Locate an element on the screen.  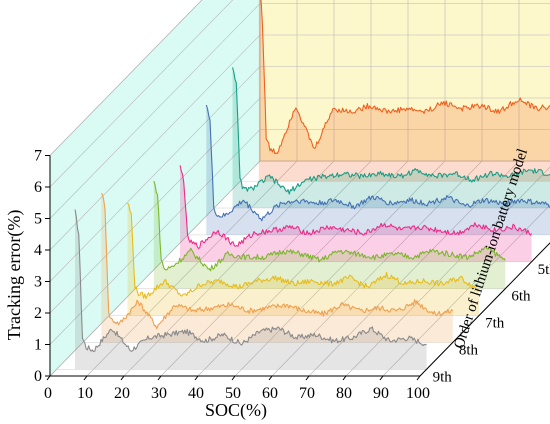
series-line-6th is located at coordinates (329, 226).